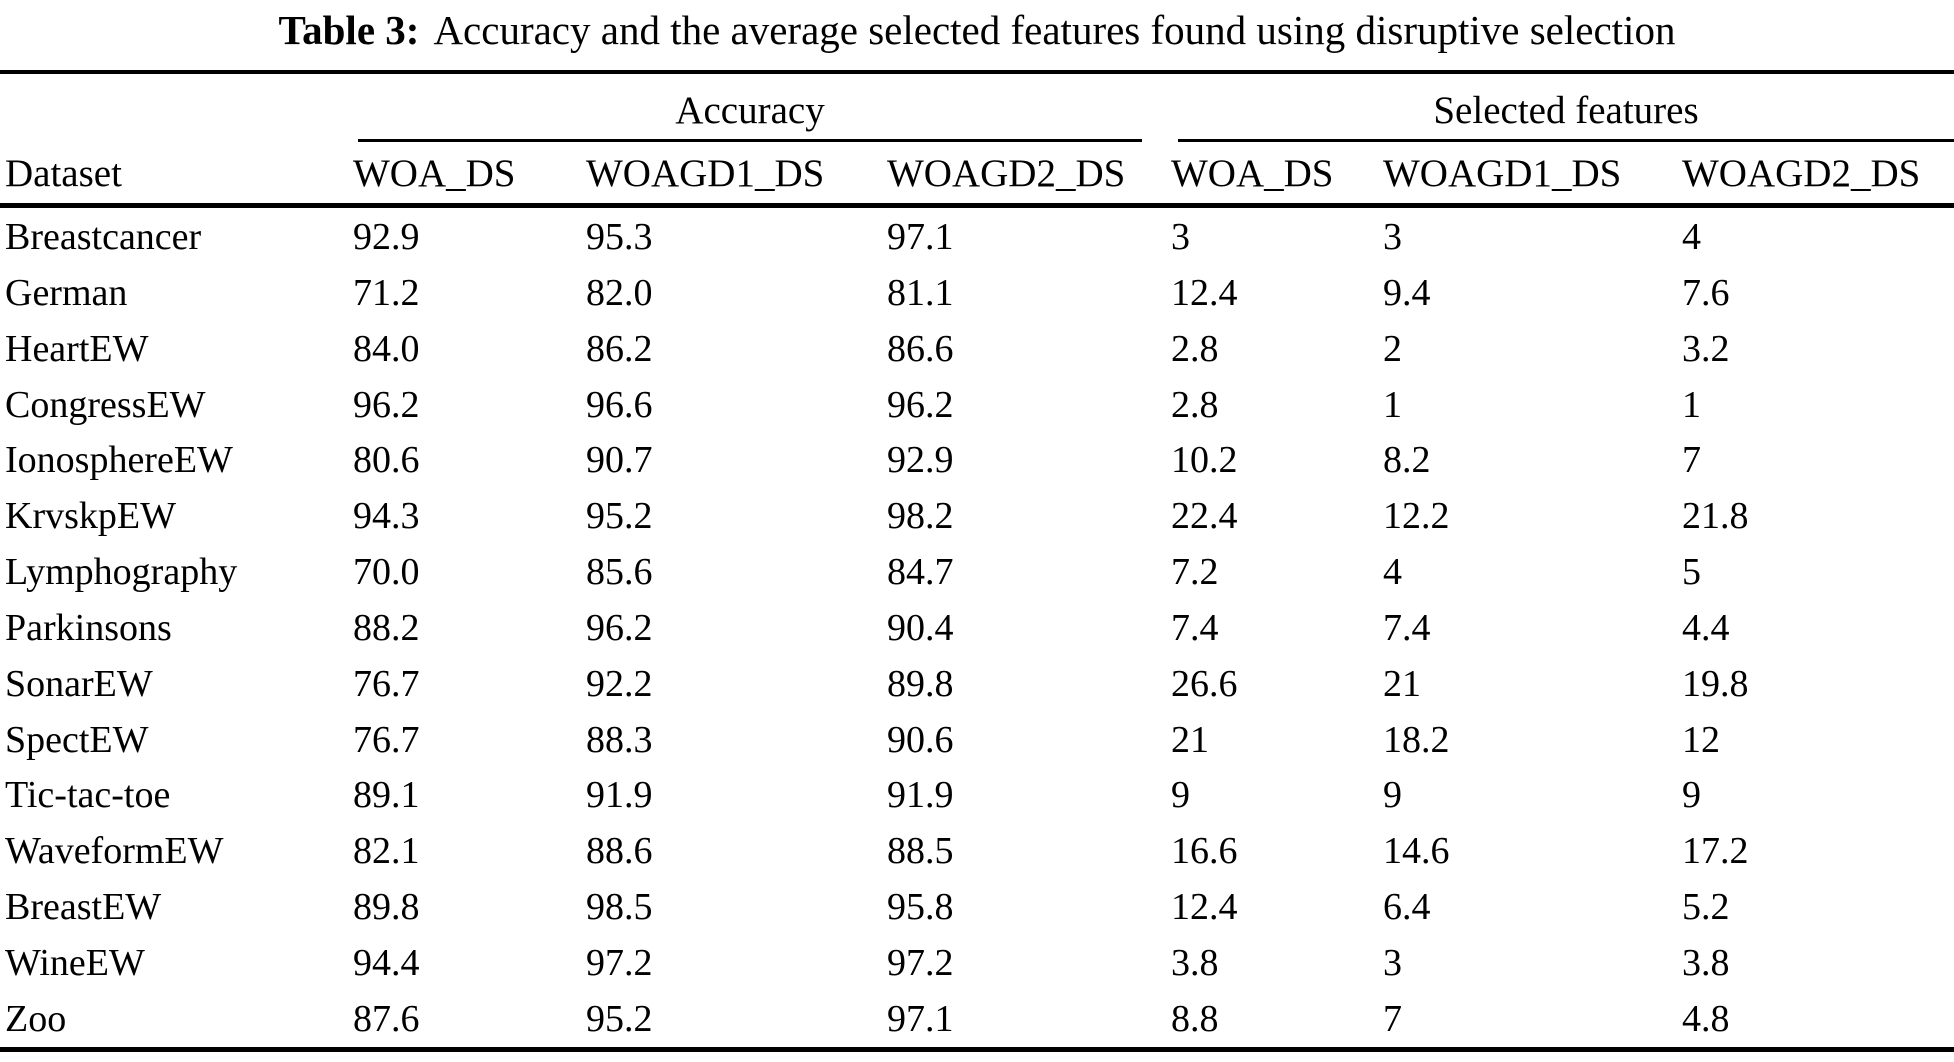 The width and height of the screenshot is (1954, 1062). I want to click on accuracy-woagd1-ds-cell: 85.6, so click(619, 572).